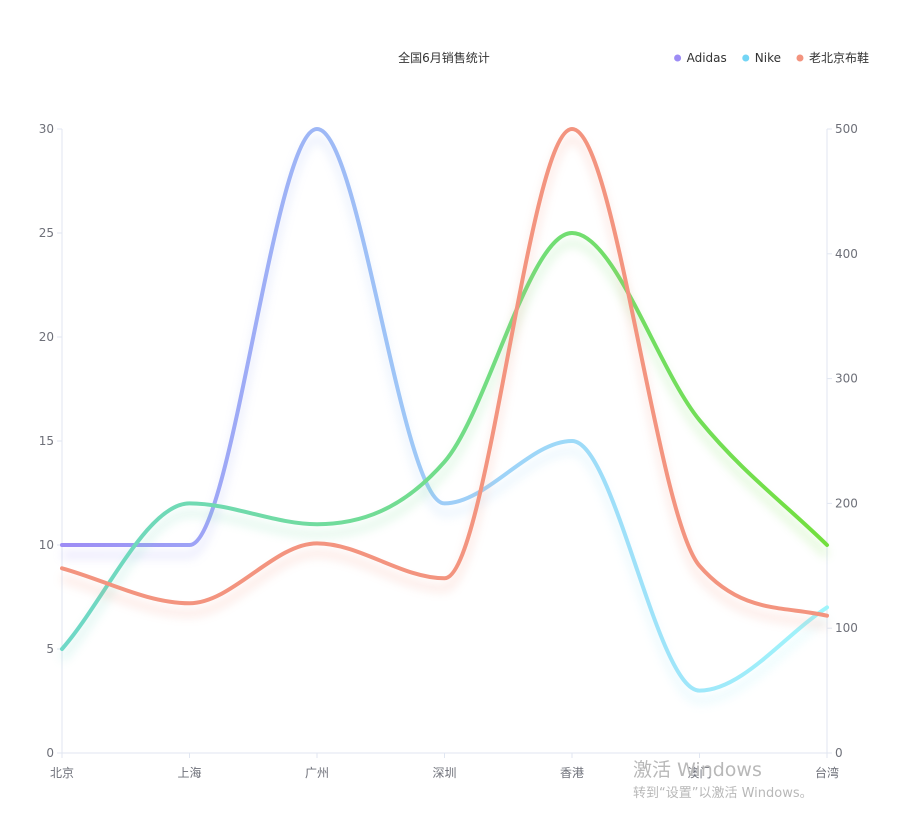 This screenshot has height=821, width=899. What do you see at coordinates (46, 441) in the screenshot?
I see `y-left-tick-label: 15` at bounding box center [46, 441].